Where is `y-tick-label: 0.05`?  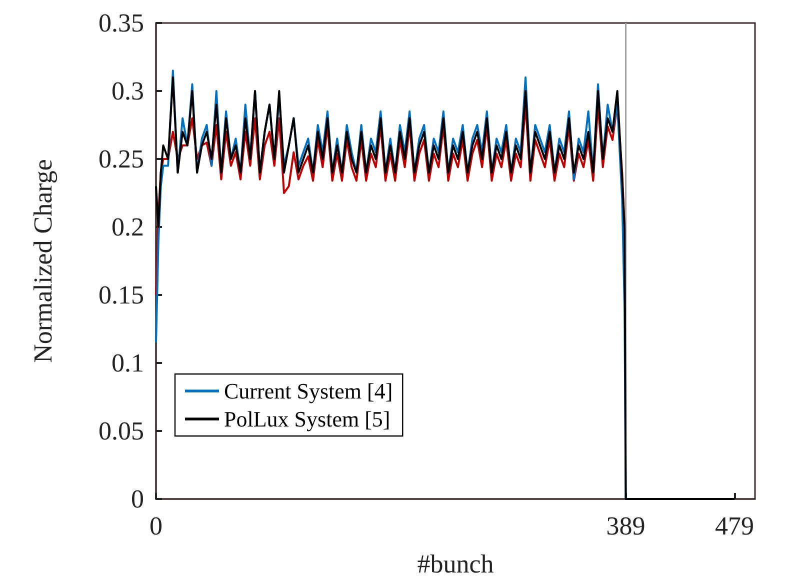
y-tick-label: 0.05 is located at coordinates (121, 431).